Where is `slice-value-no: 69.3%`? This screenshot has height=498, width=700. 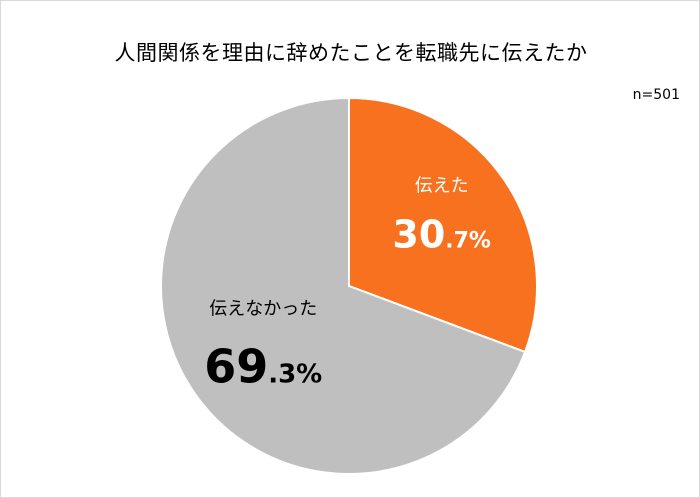
slice-value-no: 69.3% is located at coordinates (263, 366).